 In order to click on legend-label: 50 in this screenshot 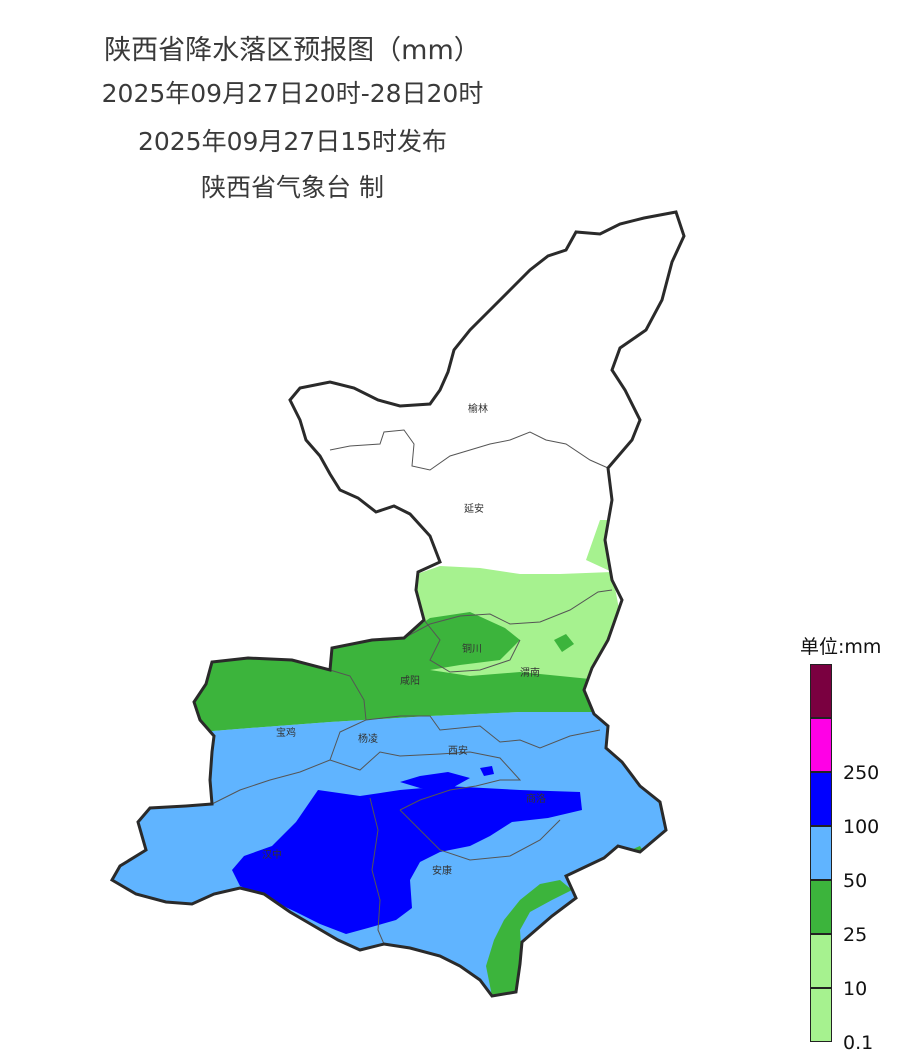, I will do `click(855, 881)`.